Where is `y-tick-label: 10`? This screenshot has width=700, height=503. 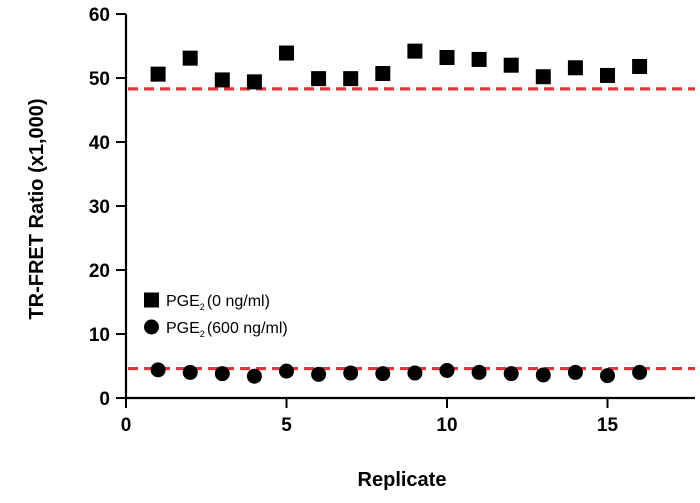 y-tick-label: 10 is located at coordinates (99, 335).